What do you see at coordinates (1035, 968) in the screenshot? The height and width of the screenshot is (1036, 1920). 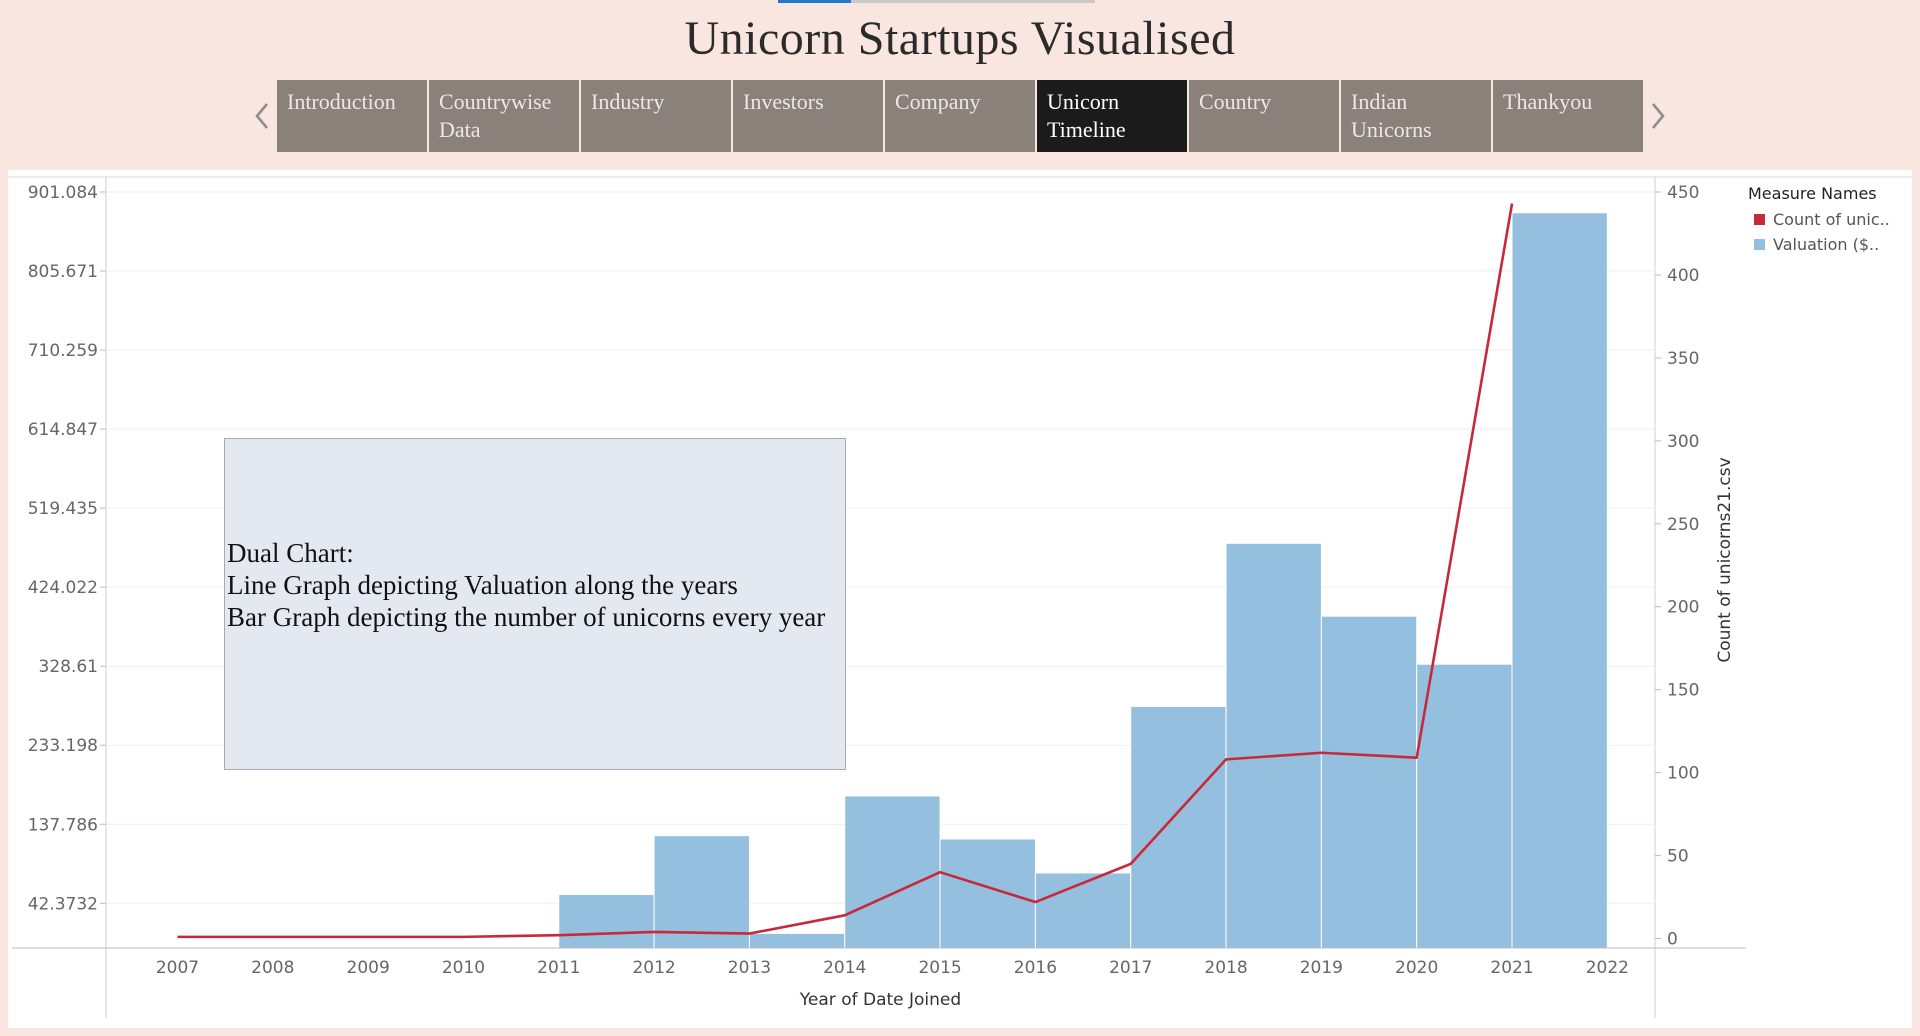 I see `x-tick-label: 2016` at bounding box center [1035, 968].